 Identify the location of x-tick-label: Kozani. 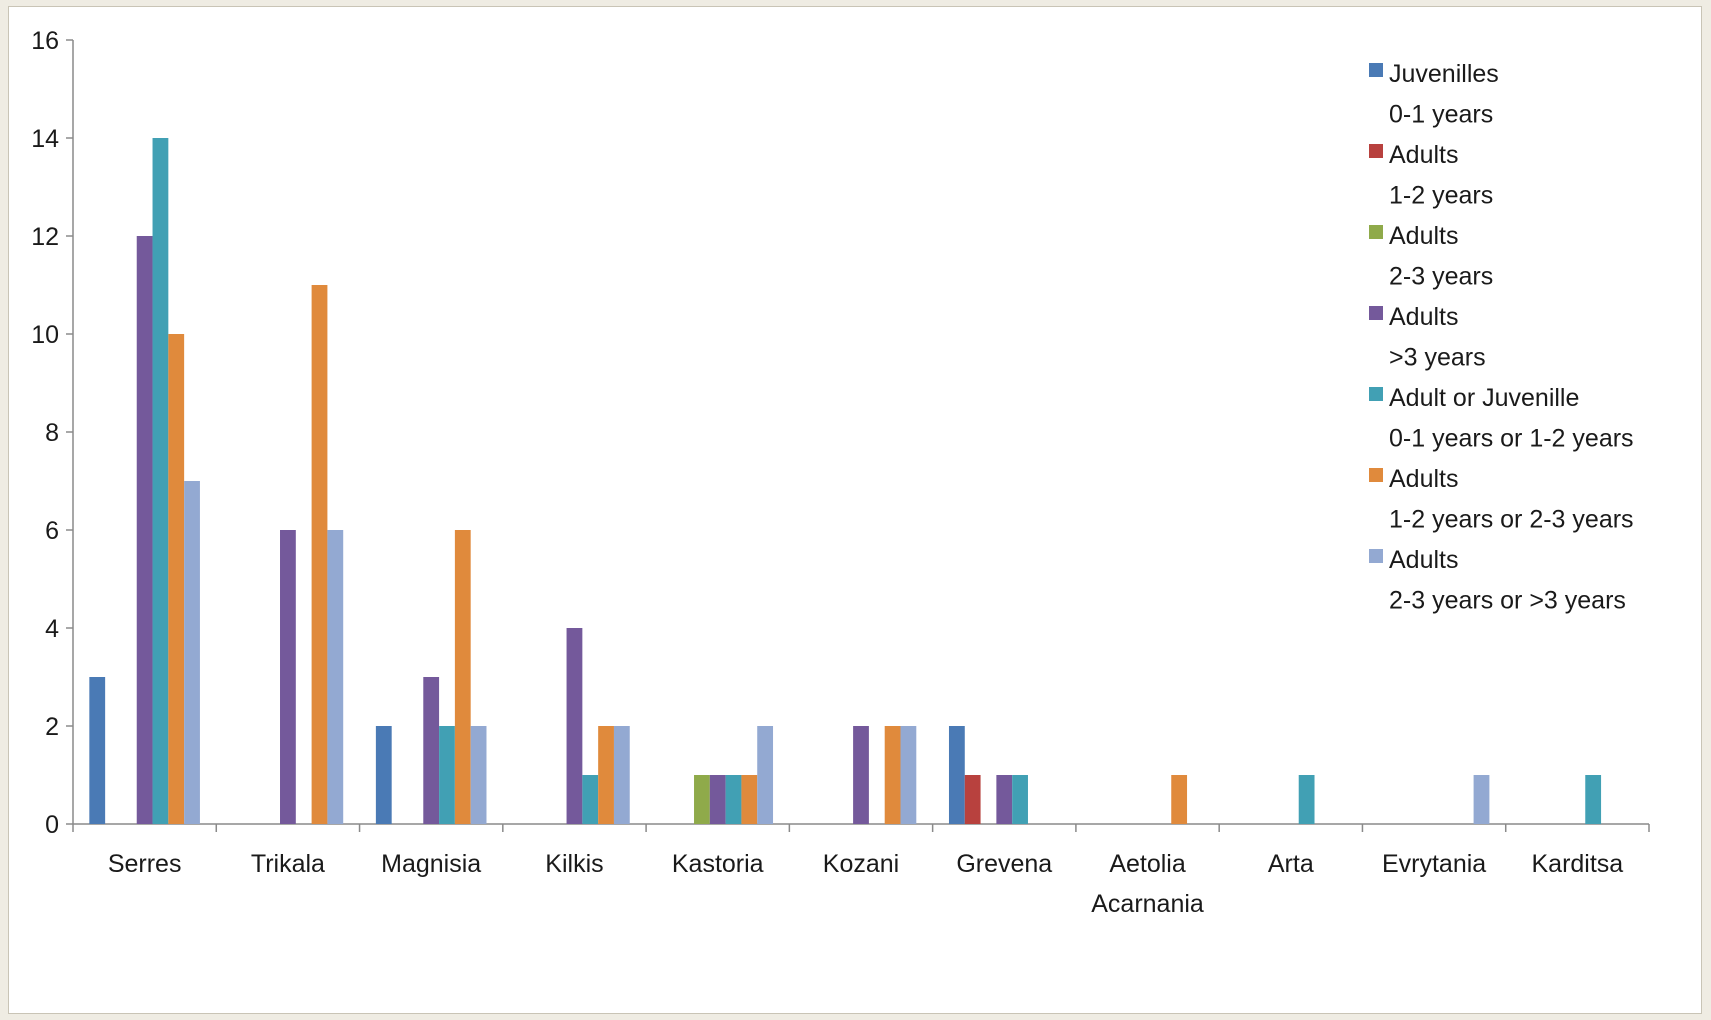
(861, 864).